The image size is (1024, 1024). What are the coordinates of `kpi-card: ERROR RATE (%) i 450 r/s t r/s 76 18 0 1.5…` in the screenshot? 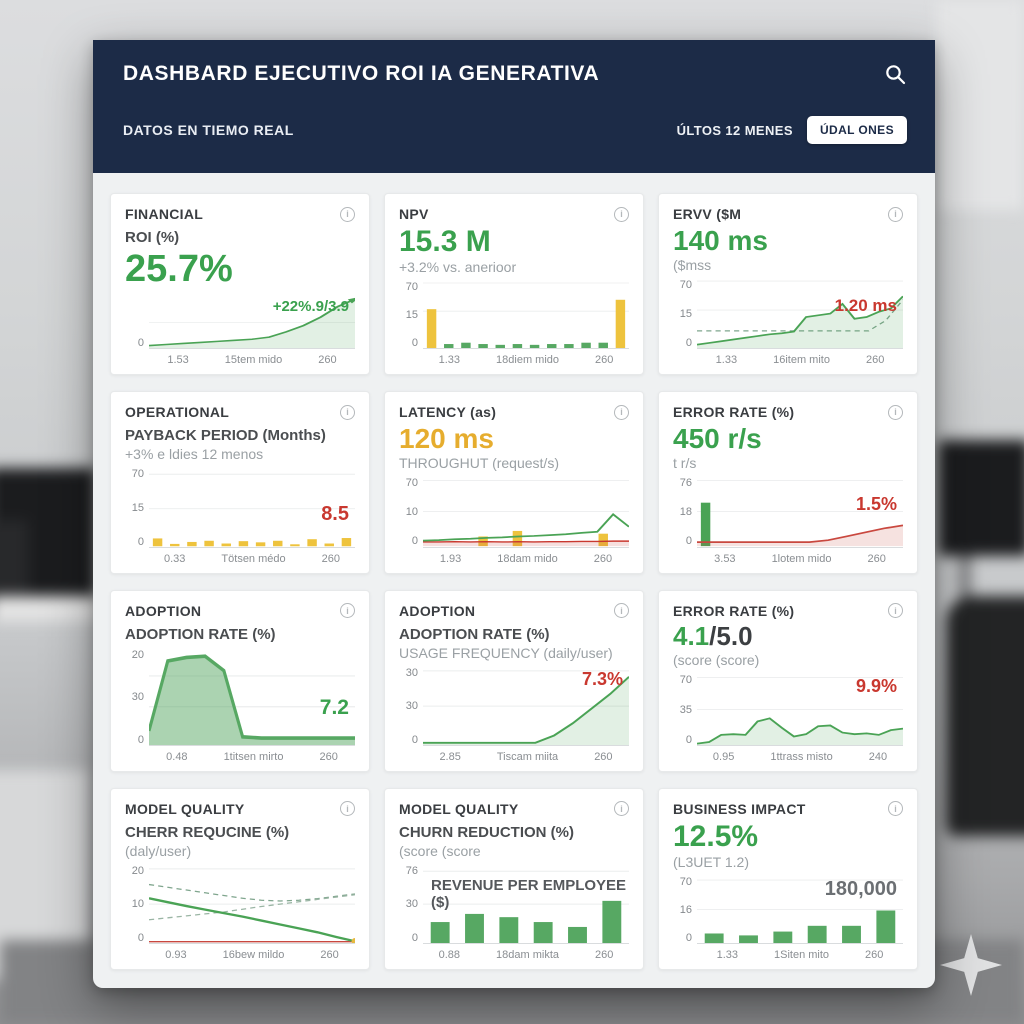 It's located at (788, 482).